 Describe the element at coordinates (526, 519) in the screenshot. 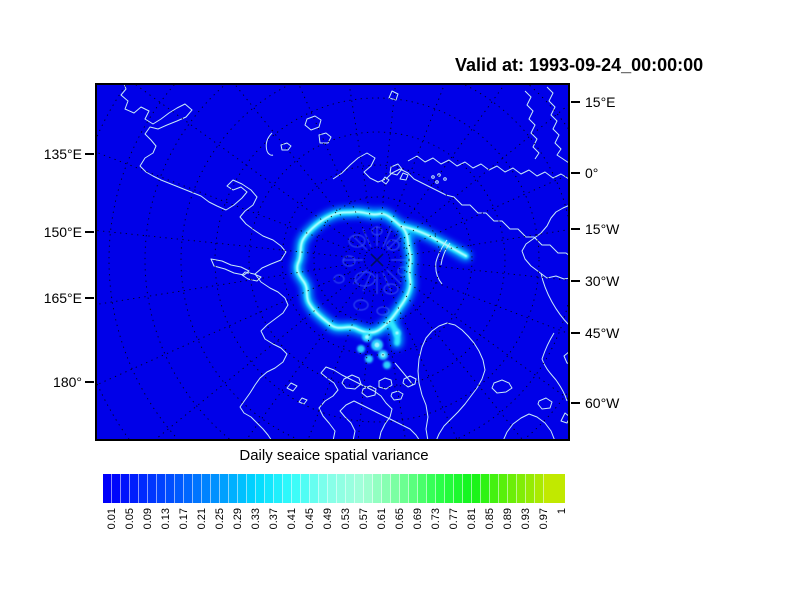

I see `colorbar-tick-label: 0.93` at that location.